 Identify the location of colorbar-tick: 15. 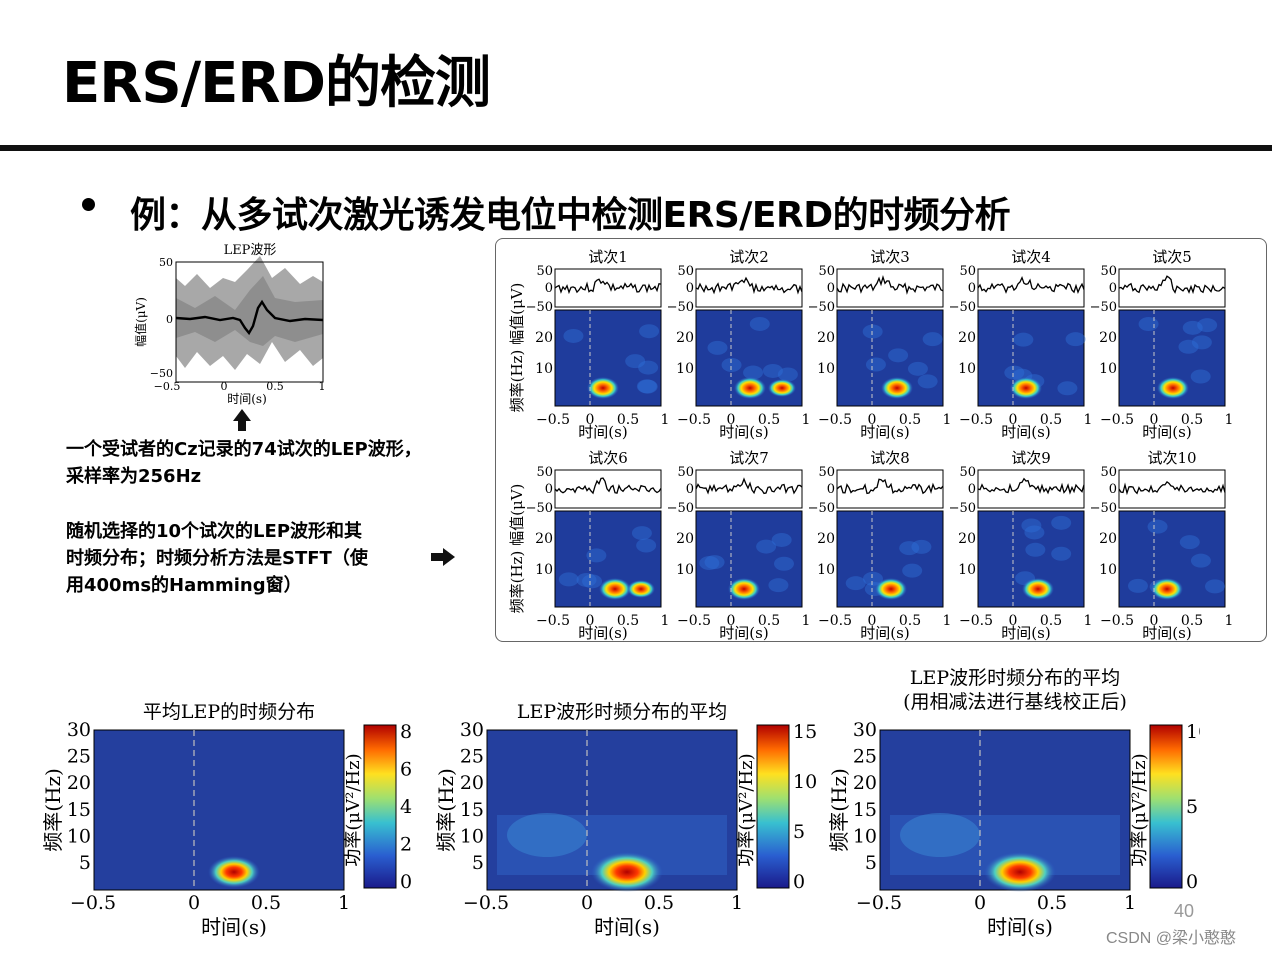
(805, 732).